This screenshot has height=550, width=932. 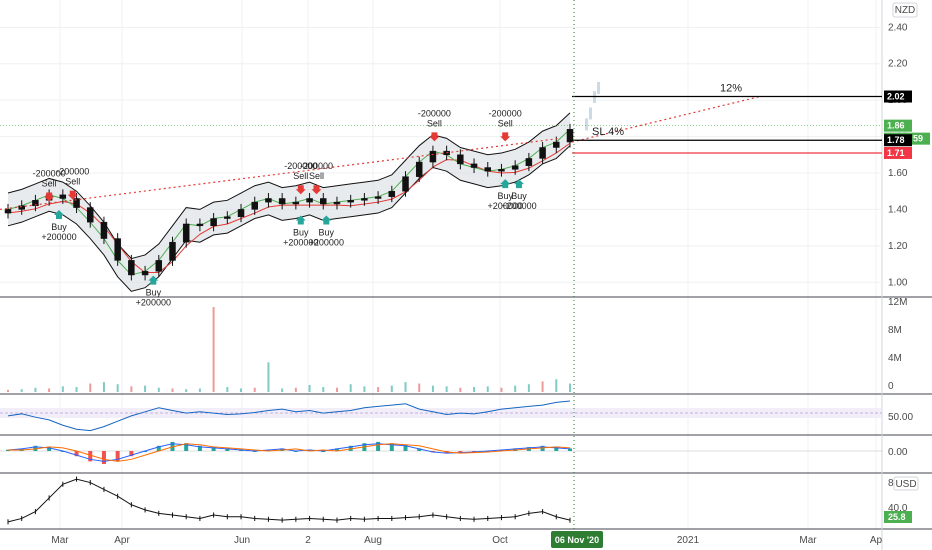 I want to click on signal-sell-qty-9: -200000, so click(x=505, y=113).